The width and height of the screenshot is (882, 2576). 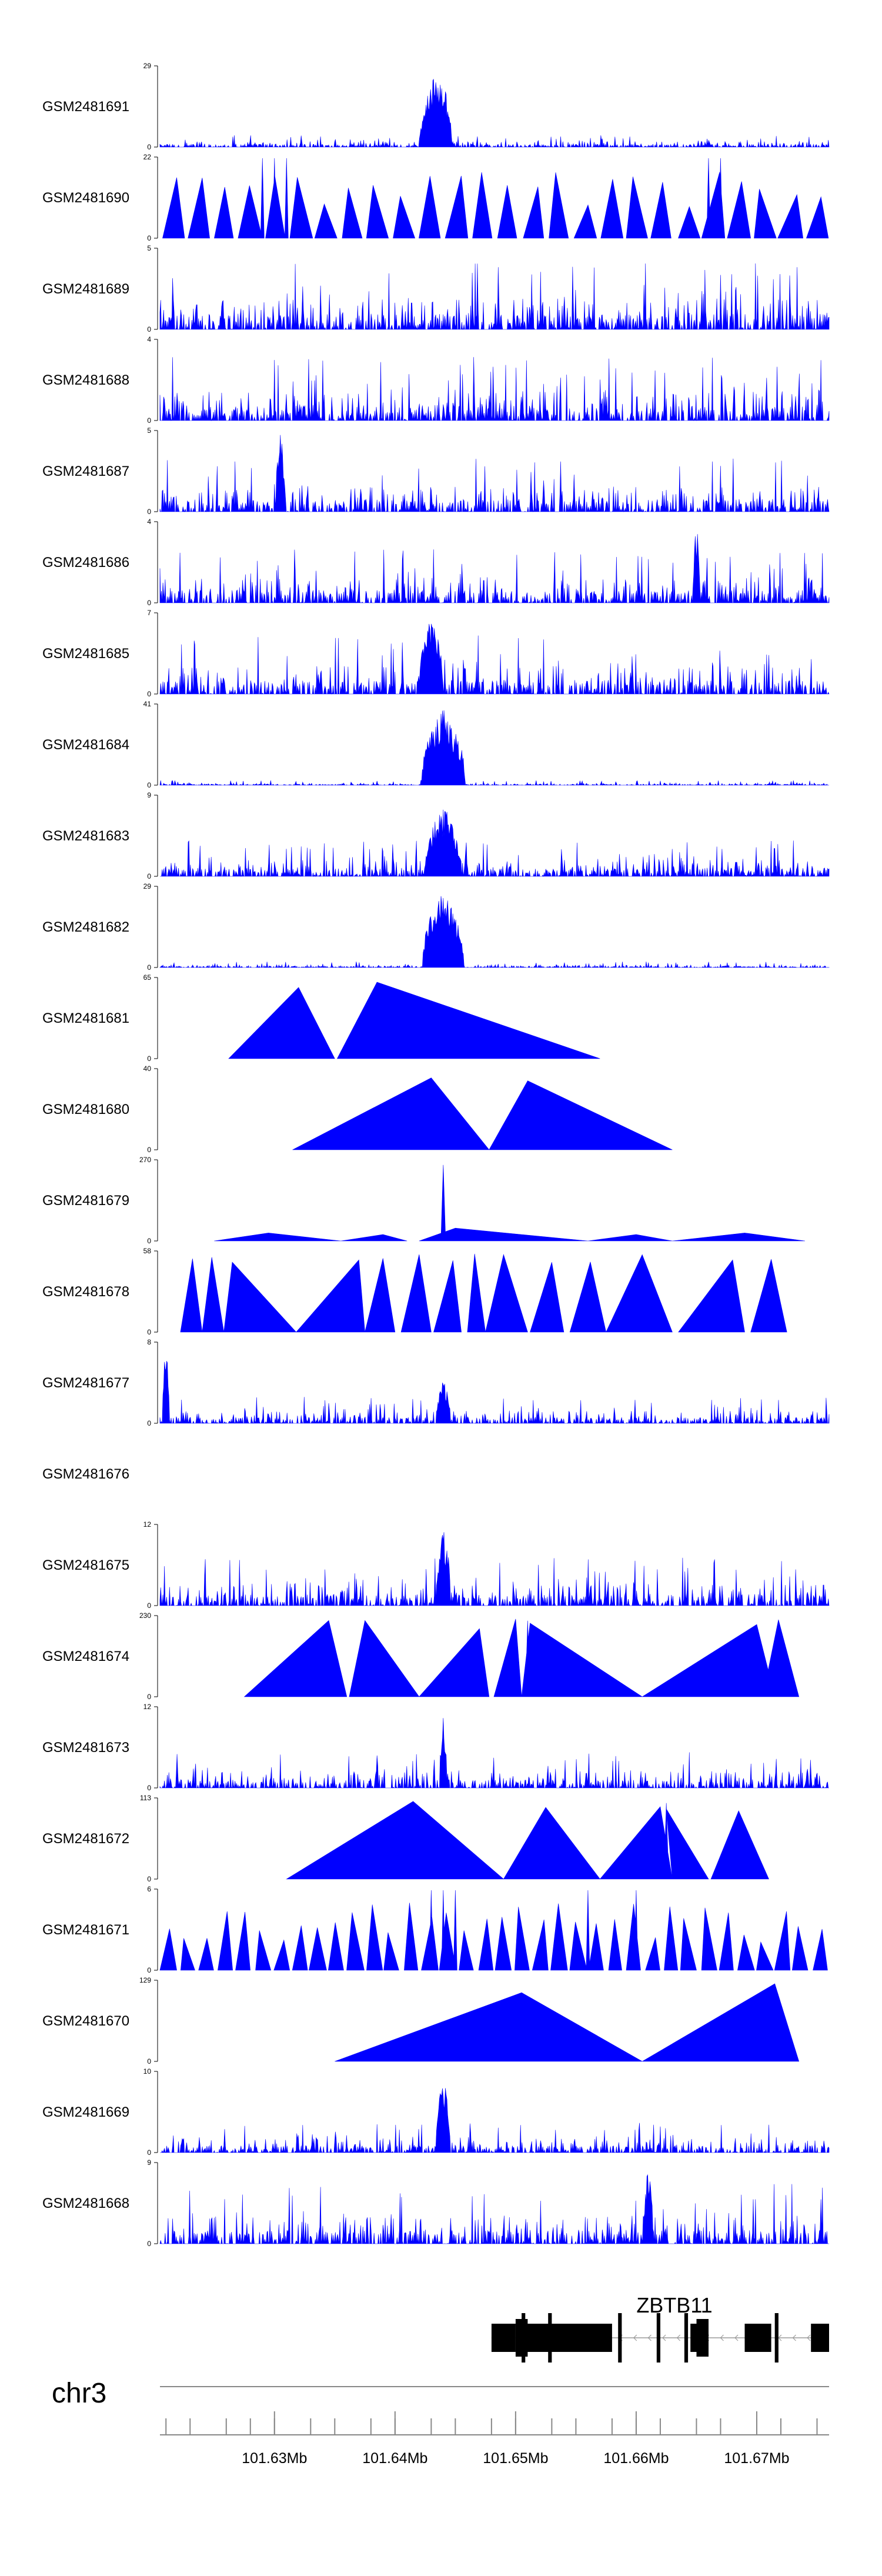 What do you see at coordinates (85, 1383) in the screenshot?
I see `sample-label: GSM2481677` at bounding box center [85, 1383].